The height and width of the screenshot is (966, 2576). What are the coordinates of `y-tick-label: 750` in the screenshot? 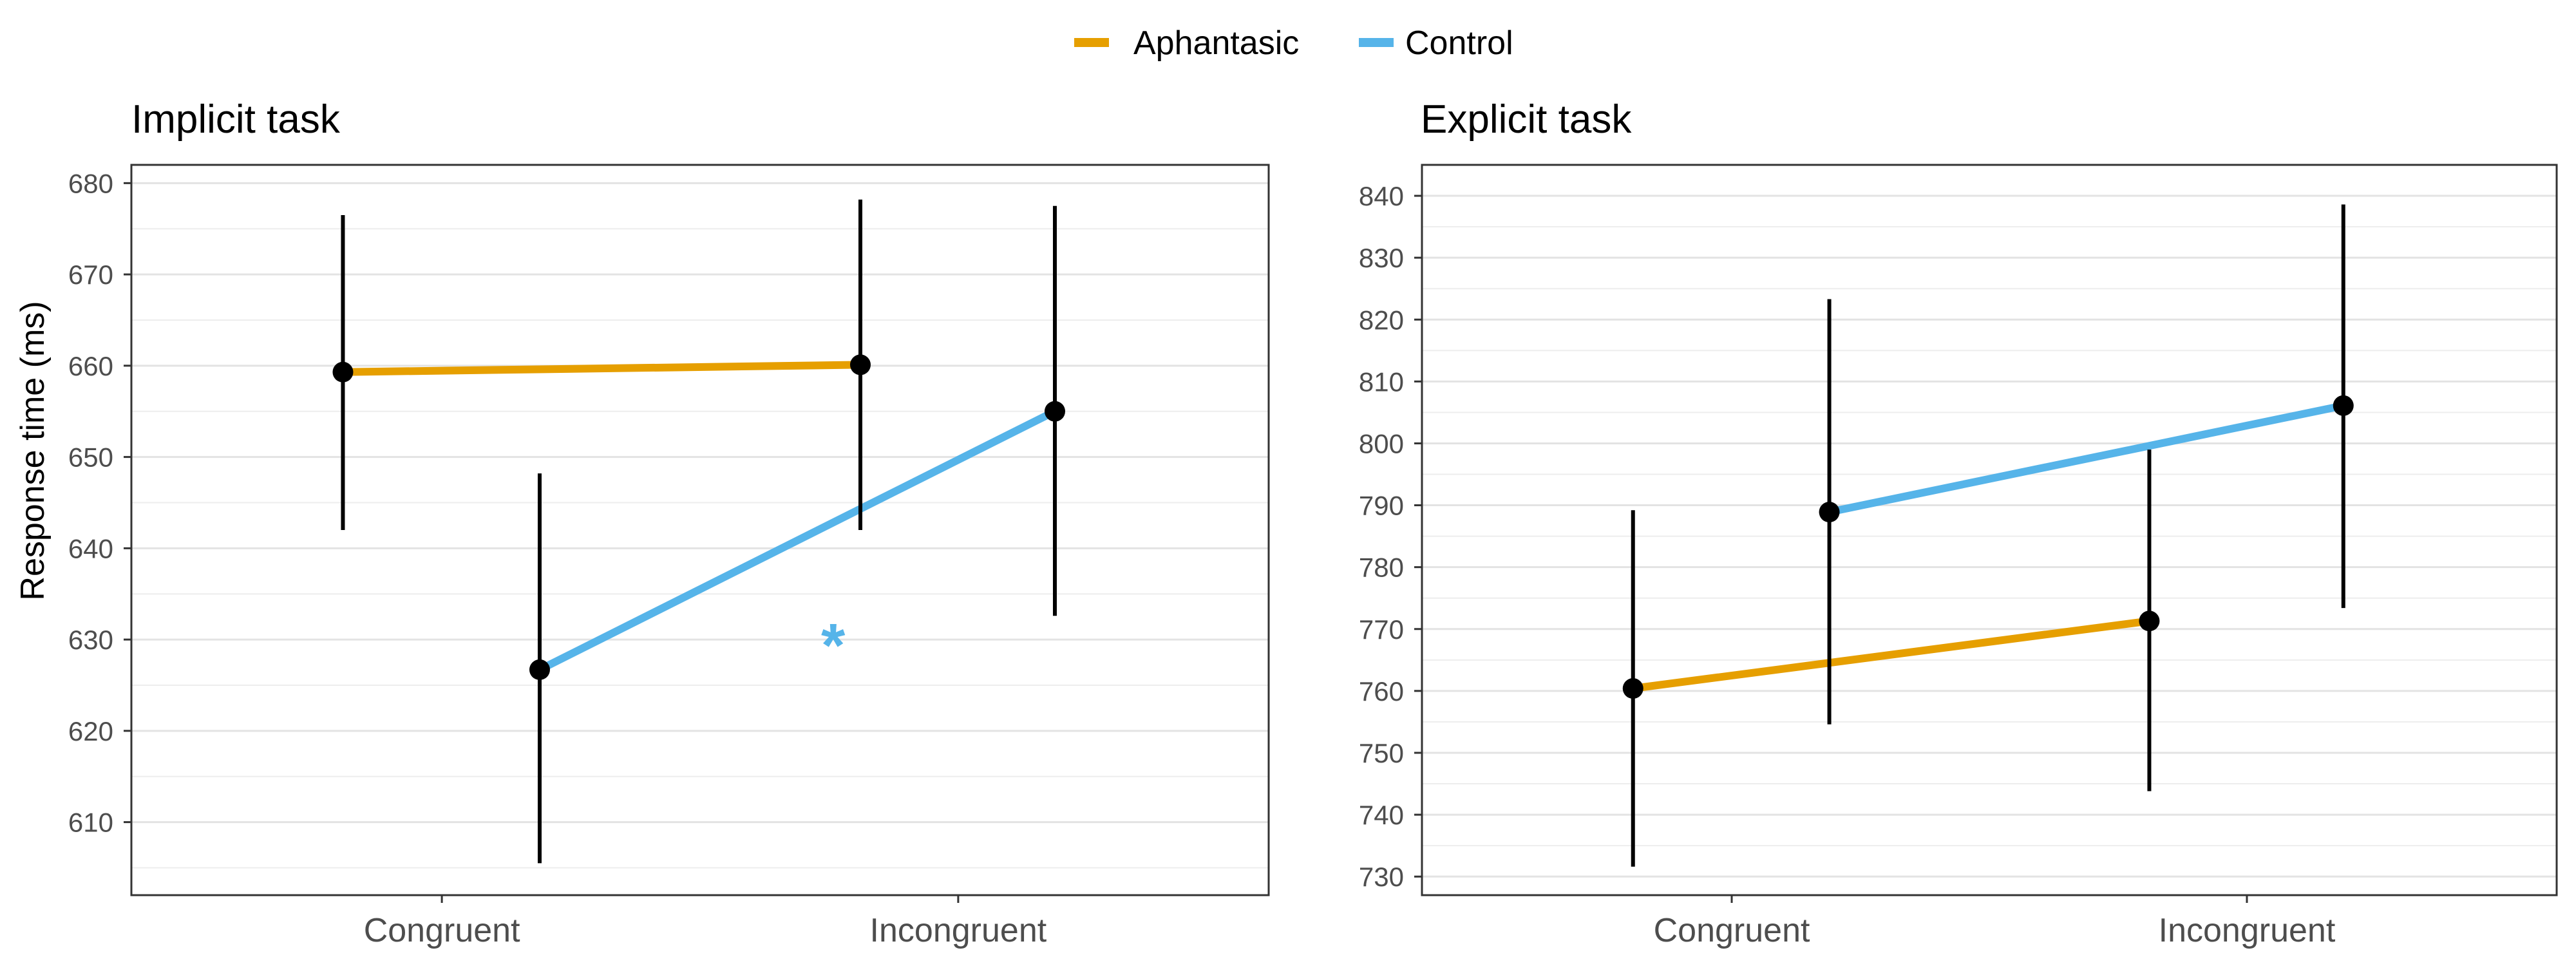 It's located at (1382, 753).